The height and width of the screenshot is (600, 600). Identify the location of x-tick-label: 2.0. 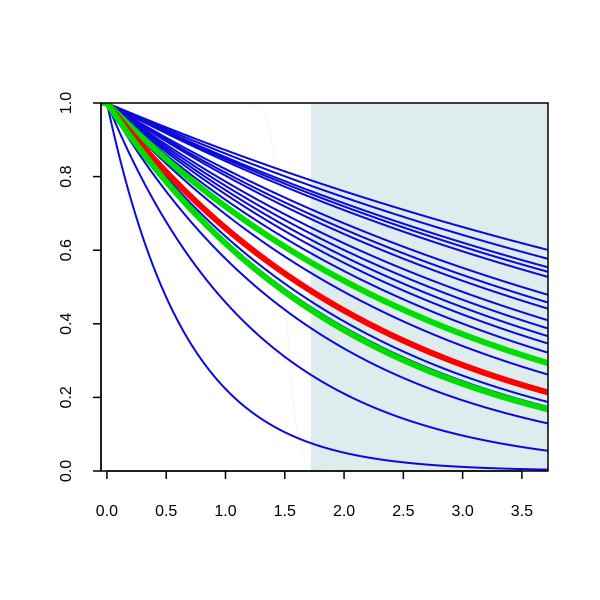
(344, 511).